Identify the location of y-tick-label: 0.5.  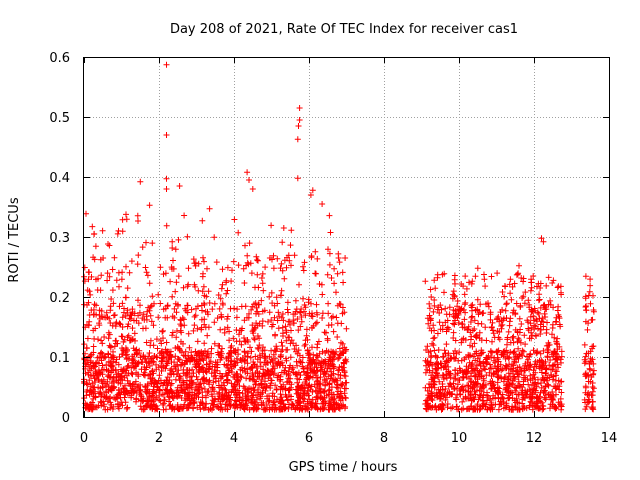
(59, 118).